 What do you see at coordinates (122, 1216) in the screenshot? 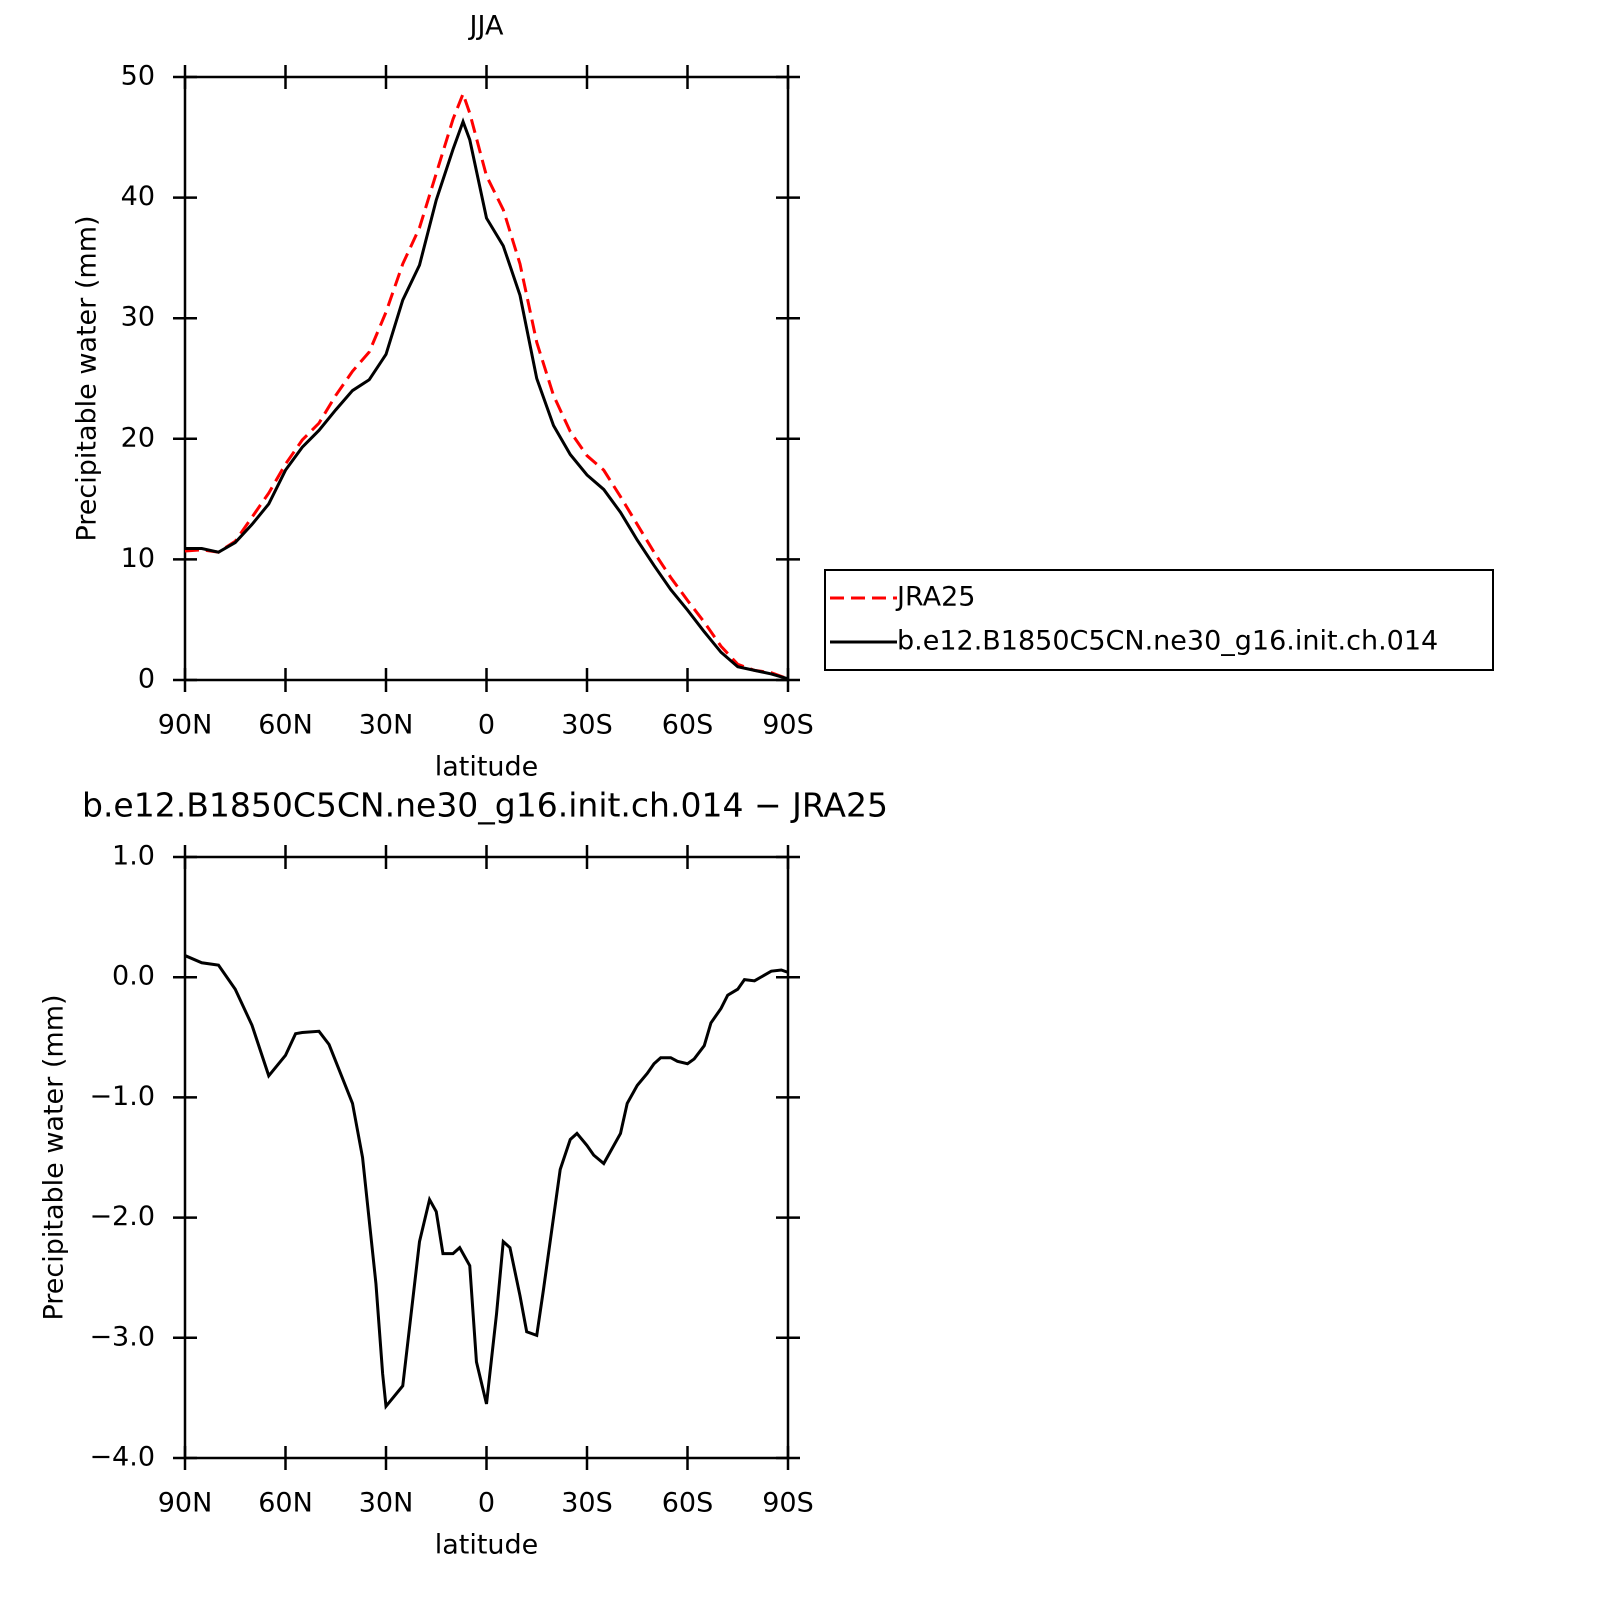
I see `y-tick-label: −2.0` at bounding box center [122, 1216].